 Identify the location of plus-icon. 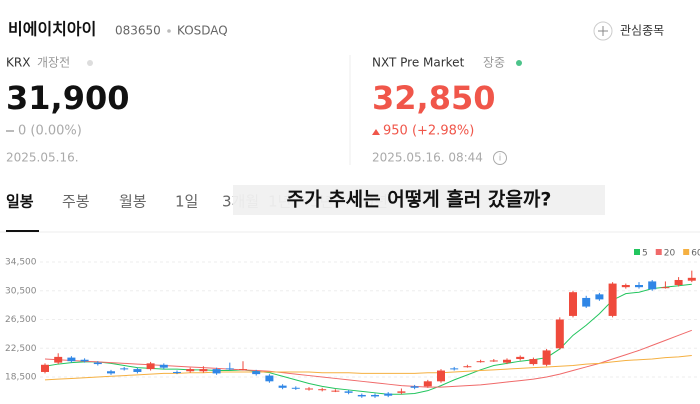
(603, 31).